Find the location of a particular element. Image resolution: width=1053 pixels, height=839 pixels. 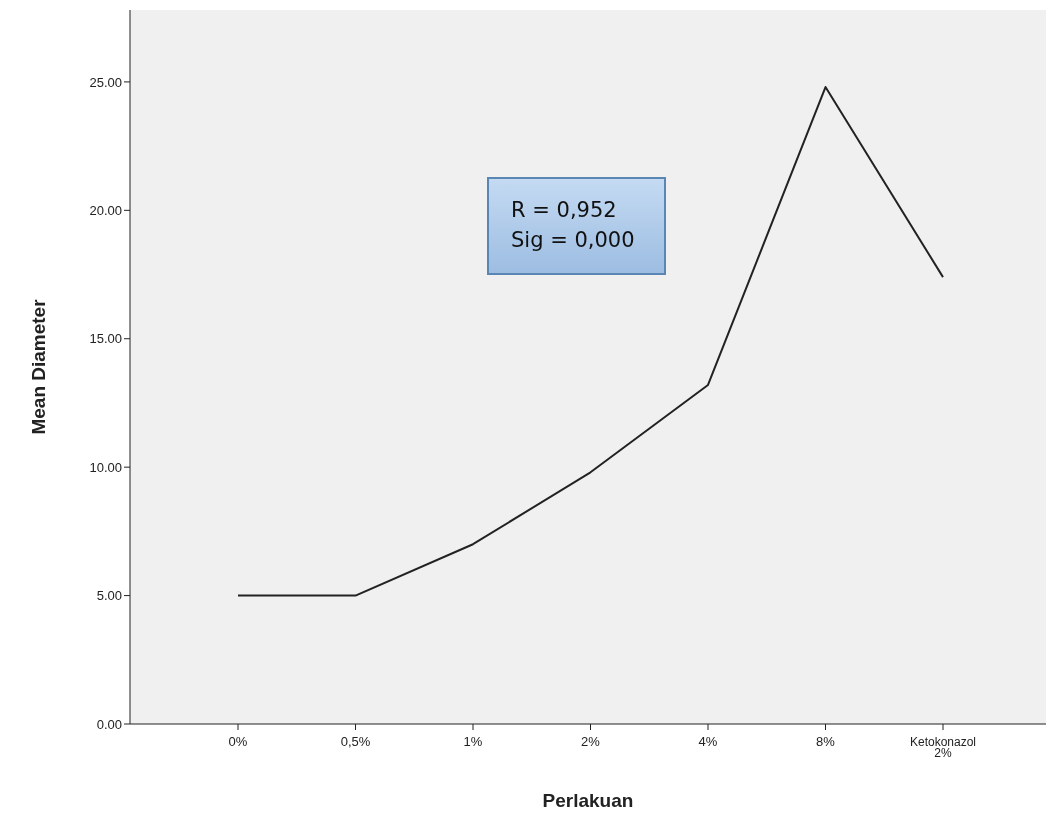

y-tick-label: 0.00 is located at coordinates (109, 724).